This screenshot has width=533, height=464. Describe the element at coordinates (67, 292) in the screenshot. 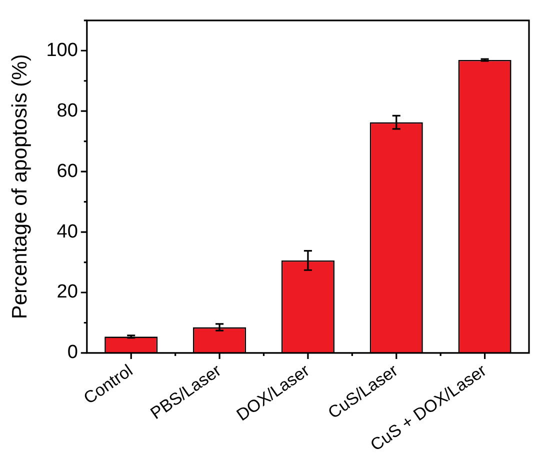

I see `y-tick-label: 20` at that location.